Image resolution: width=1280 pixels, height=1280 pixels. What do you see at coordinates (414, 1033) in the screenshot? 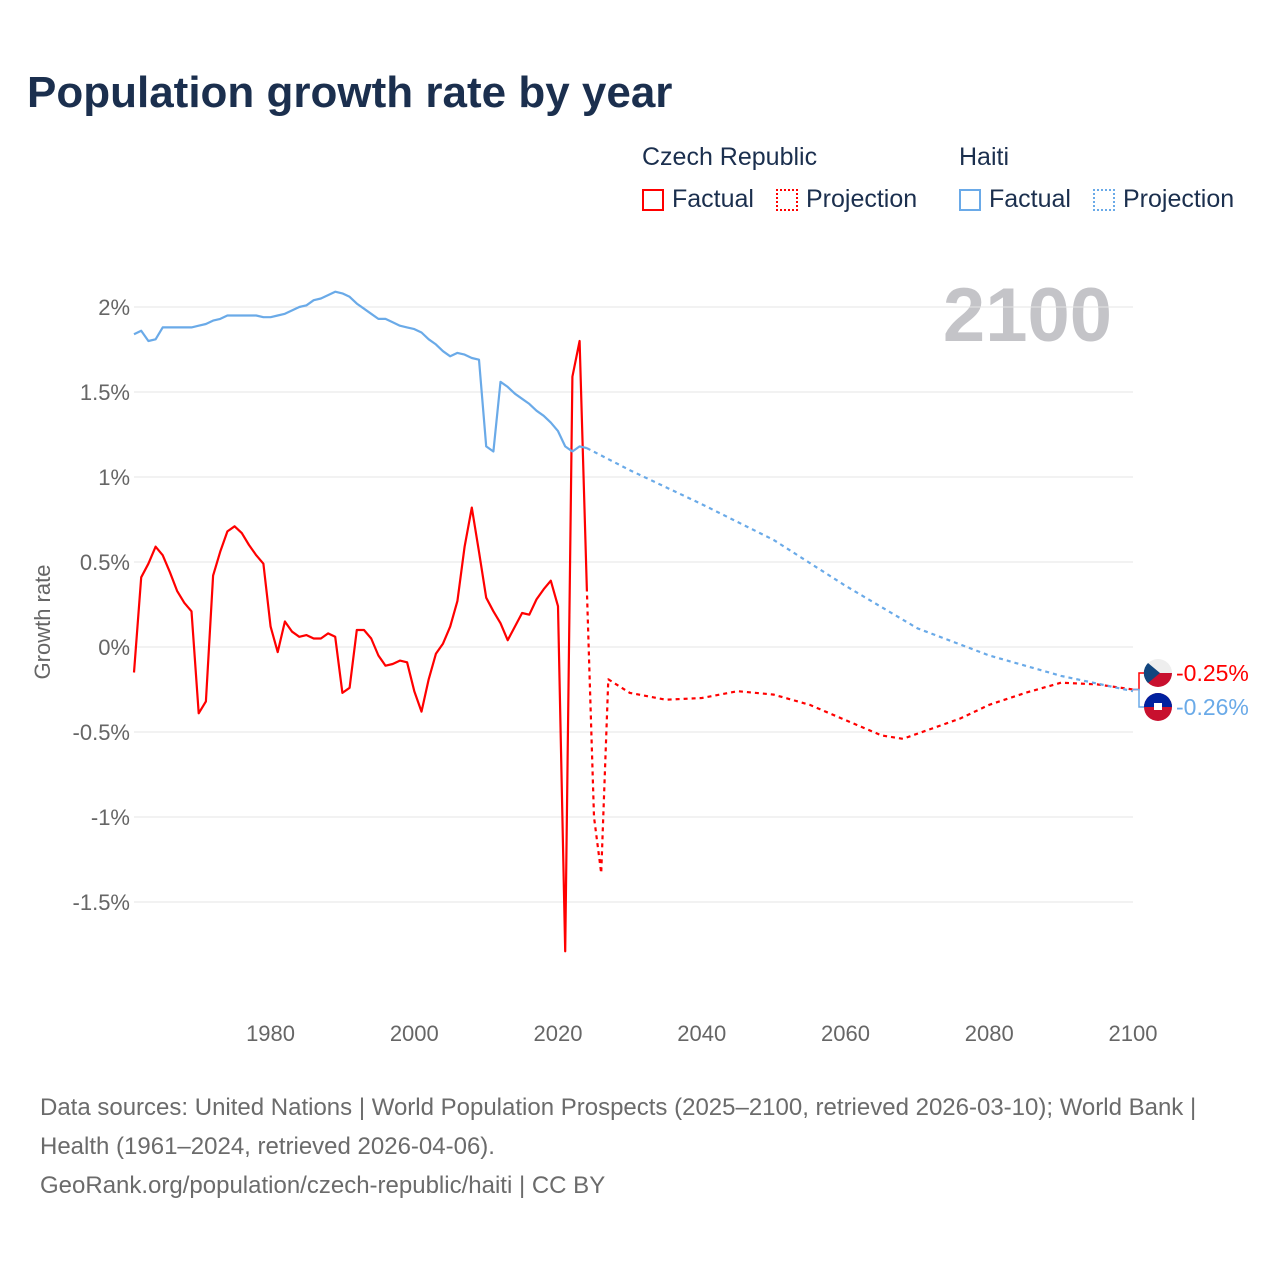
I see `x-tick-label: 2000` at bounding box center [414, 1033].